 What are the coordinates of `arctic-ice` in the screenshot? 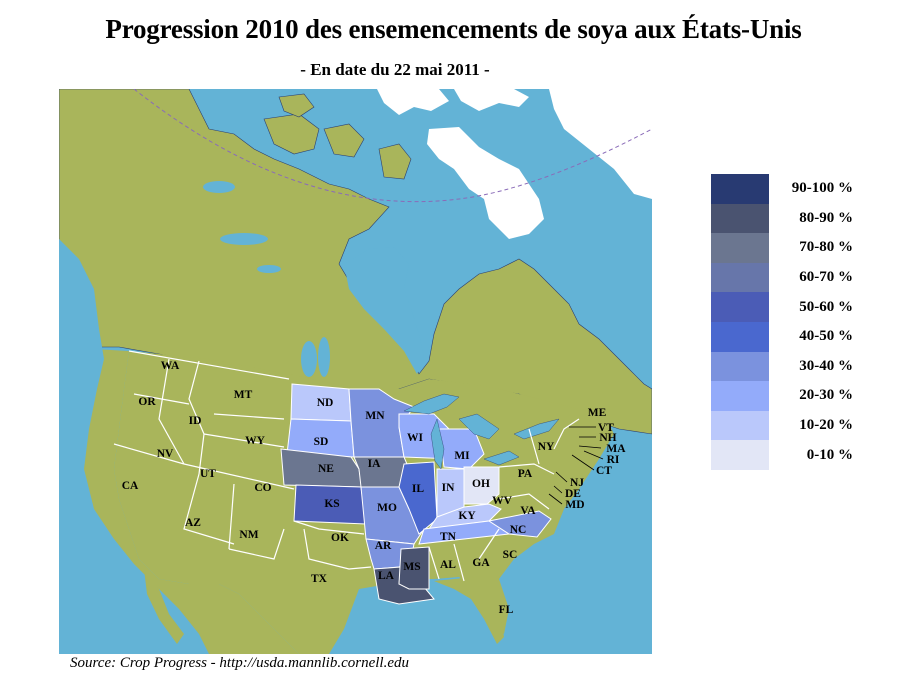 It's located at (514, 164).